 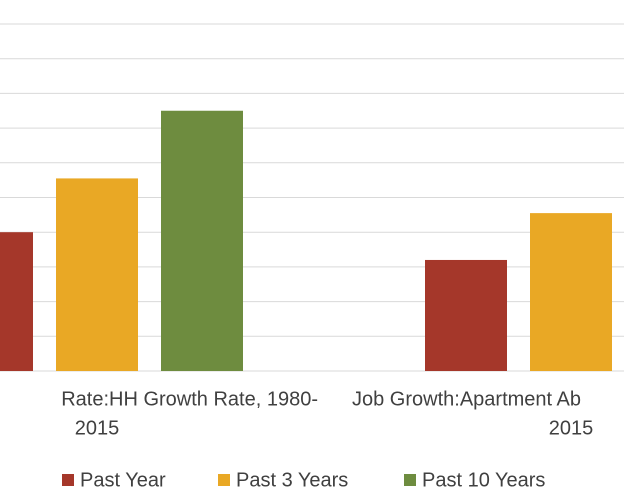 I want to click on legend-label: Past 10 Years, so click(x=483, y=480).